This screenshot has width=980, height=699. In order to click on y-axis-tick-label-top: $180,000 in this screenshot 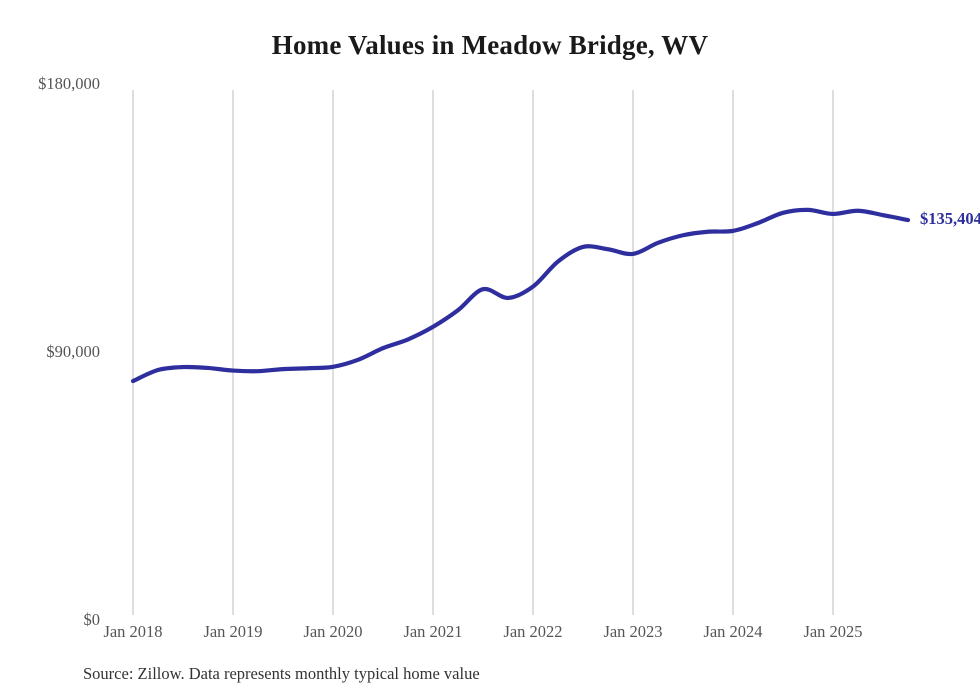, I will do `click(69, 83)`.